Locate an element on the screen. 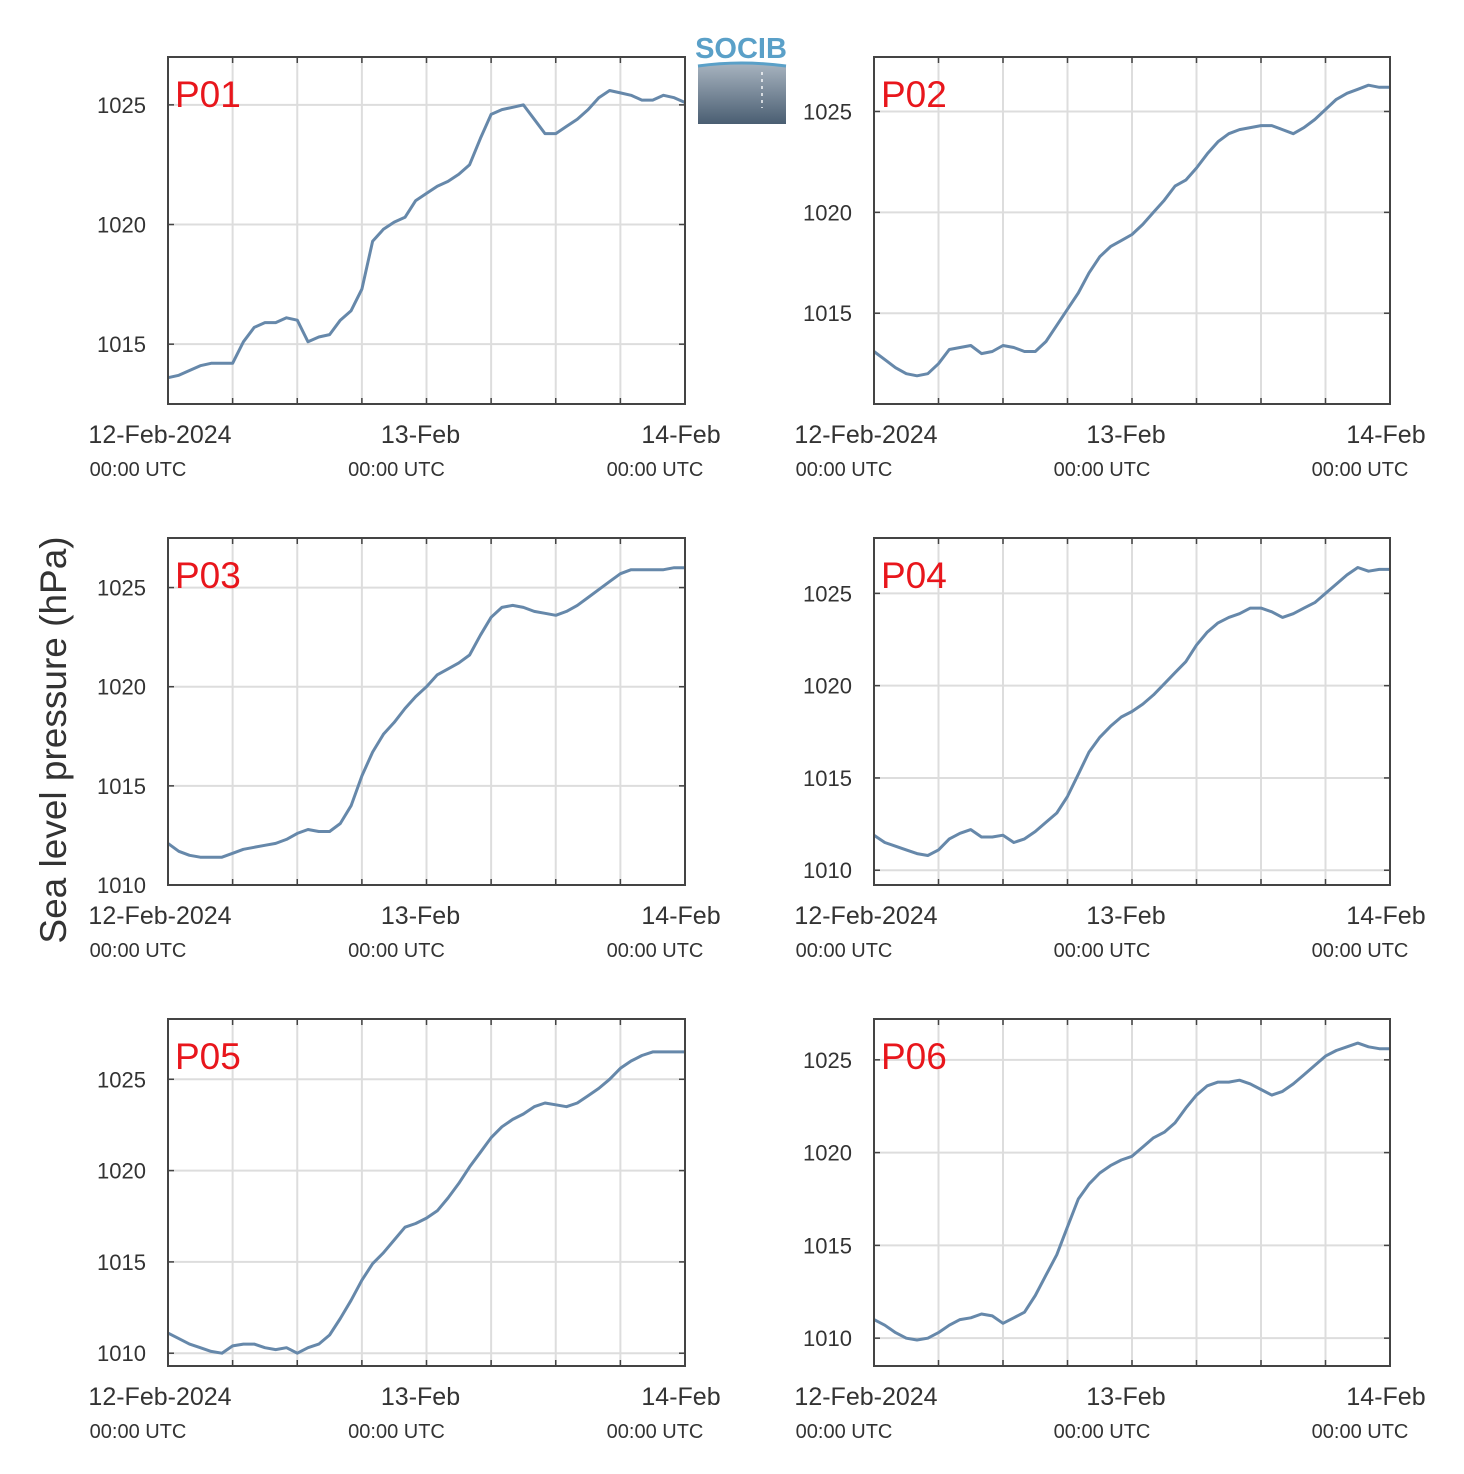 This screenshot has width=1464, height=1474. y-axis-label: Sea level pressure (hPa) is located at coordinates (53, 739).